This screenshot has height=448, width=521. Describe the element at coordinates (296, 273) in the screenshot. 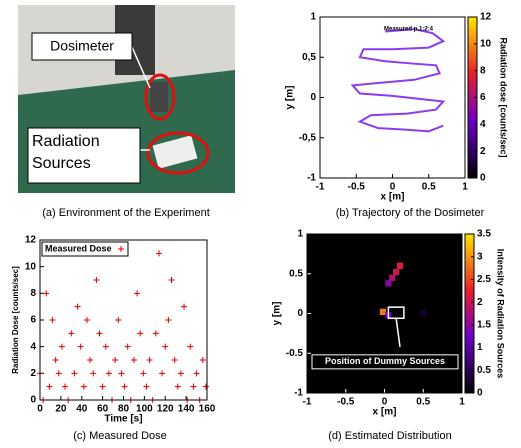

I see `y-tick-label: 0.5` at that location.